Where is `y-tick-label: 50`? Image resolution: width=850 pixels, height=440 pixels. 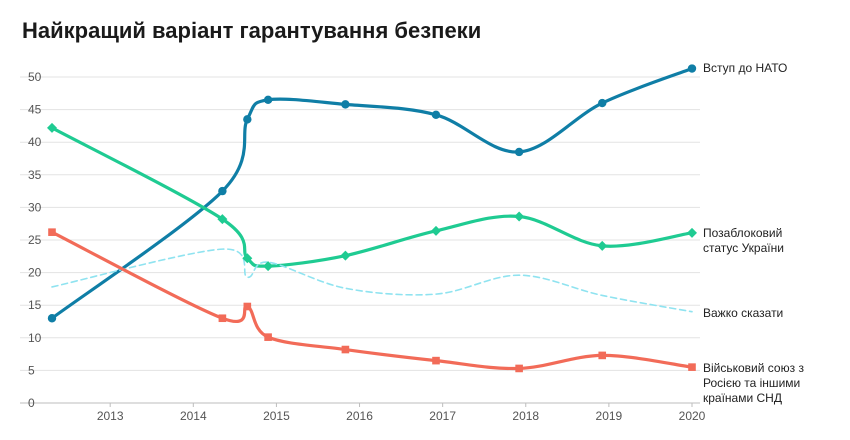 y-tick-label: 50 is located at coordinates (35, 77).